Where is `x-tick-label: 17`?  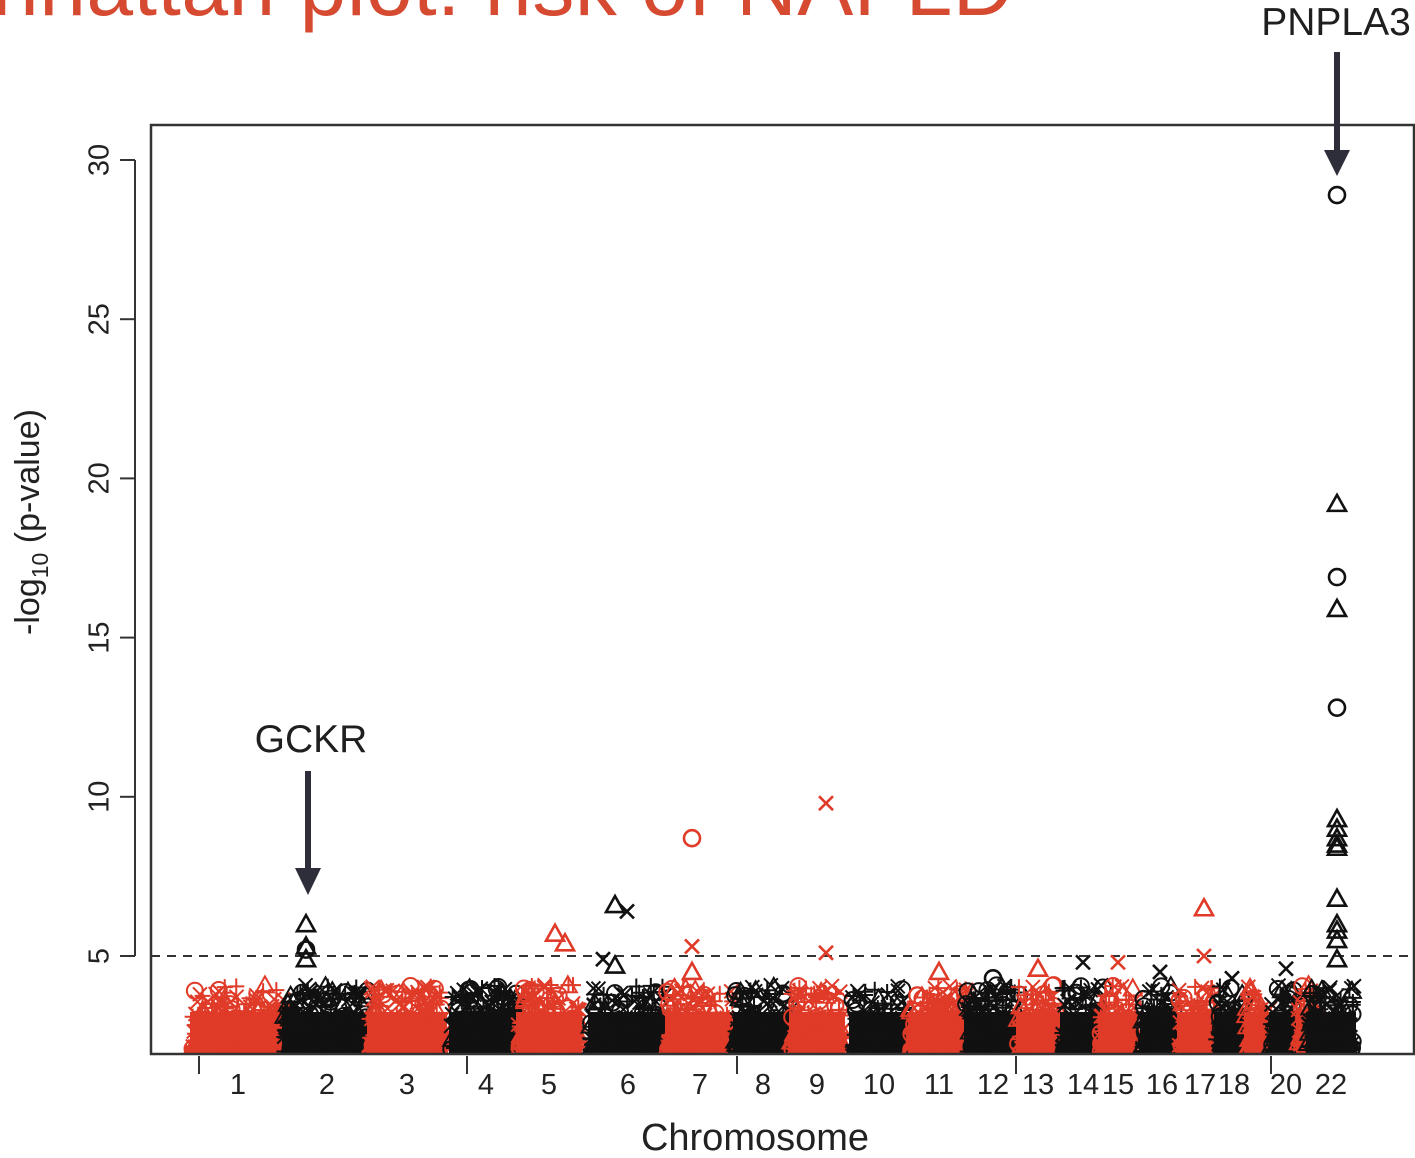 x-tick-label: 17 is located at coordinates (1200, 1085).